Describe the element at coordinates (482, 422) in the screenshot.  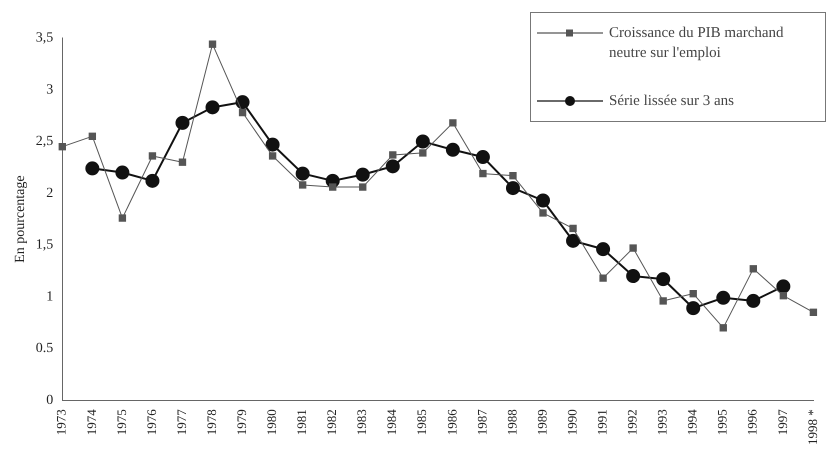
I see `x-tick-label: 1987` at that location.